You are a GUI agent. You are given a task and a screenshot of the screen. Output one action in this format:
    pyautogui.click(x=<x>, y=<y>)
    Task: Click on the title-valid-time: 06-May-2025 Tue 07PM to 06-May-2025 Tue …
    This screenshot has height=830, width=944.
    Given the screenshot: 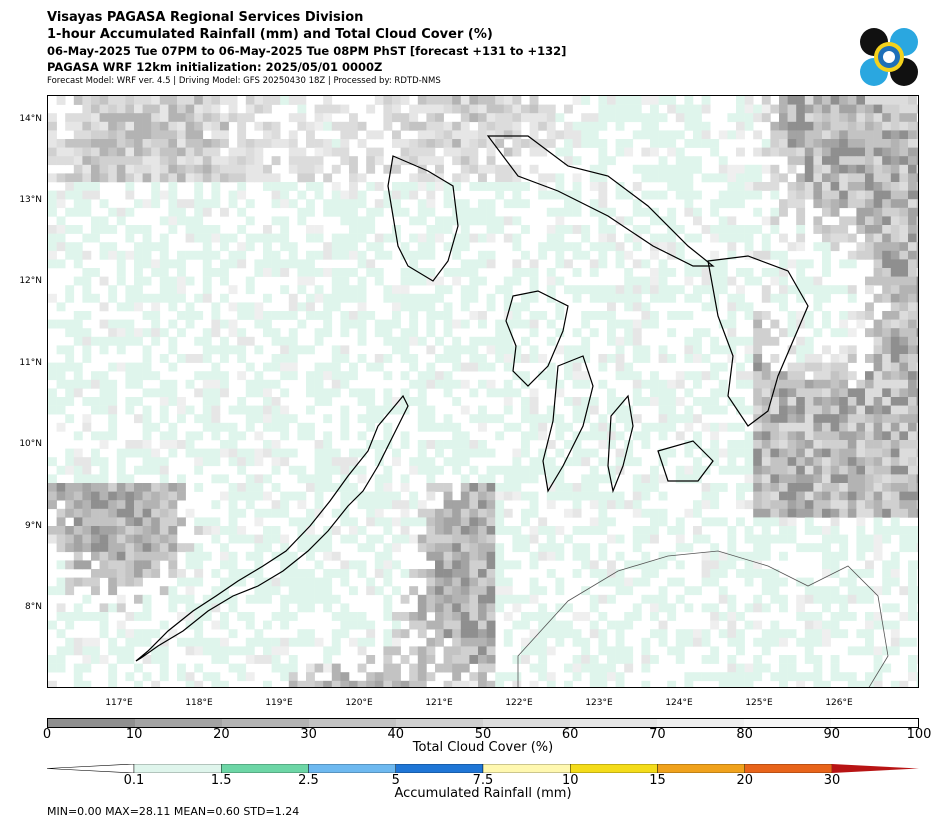 What is the action you would take?
    pyautogui.click(x=307, y=51)
    